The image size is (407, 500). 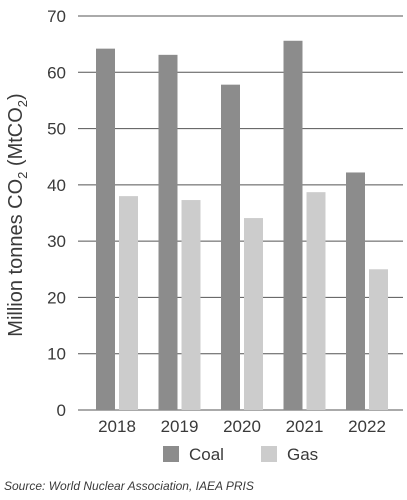 I want to click on y-tick-label: 40, so click(x=56, y=185).